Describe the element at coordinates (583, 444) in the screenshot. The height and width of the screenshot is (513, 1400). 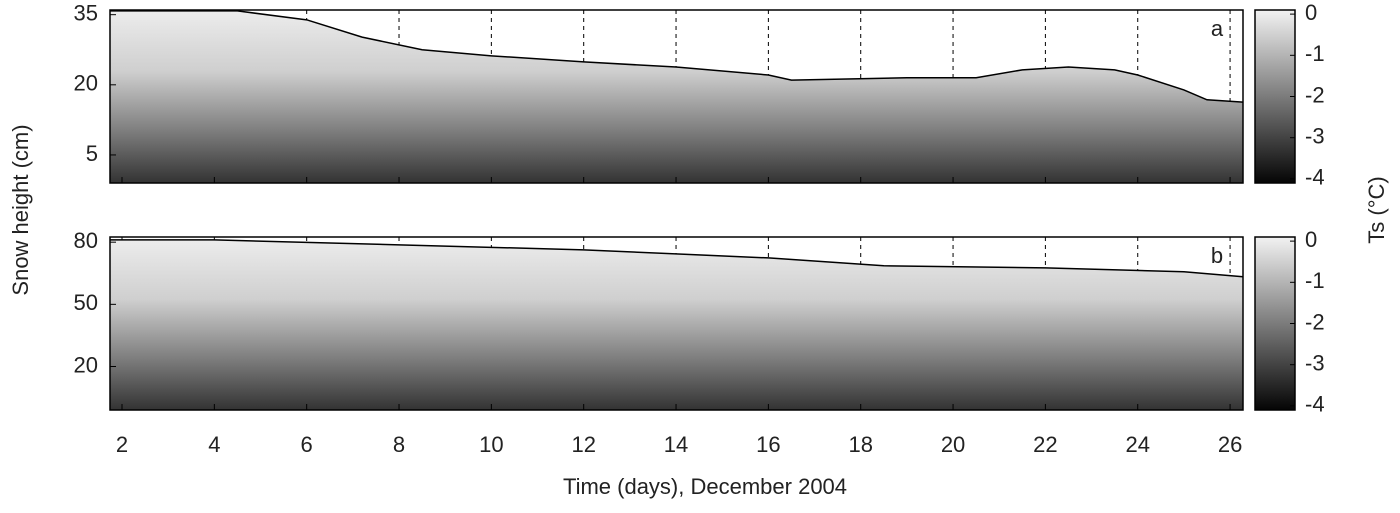
I see `x-tick-label: 12` at that location.